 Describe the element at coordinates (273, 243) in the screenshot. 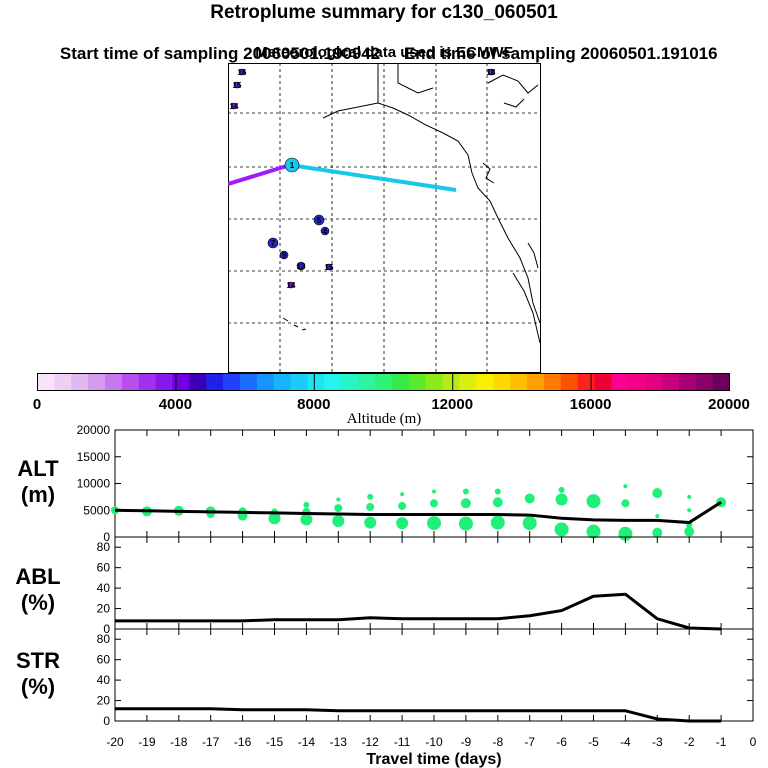

I see `map-marker-label: 7` at that location.